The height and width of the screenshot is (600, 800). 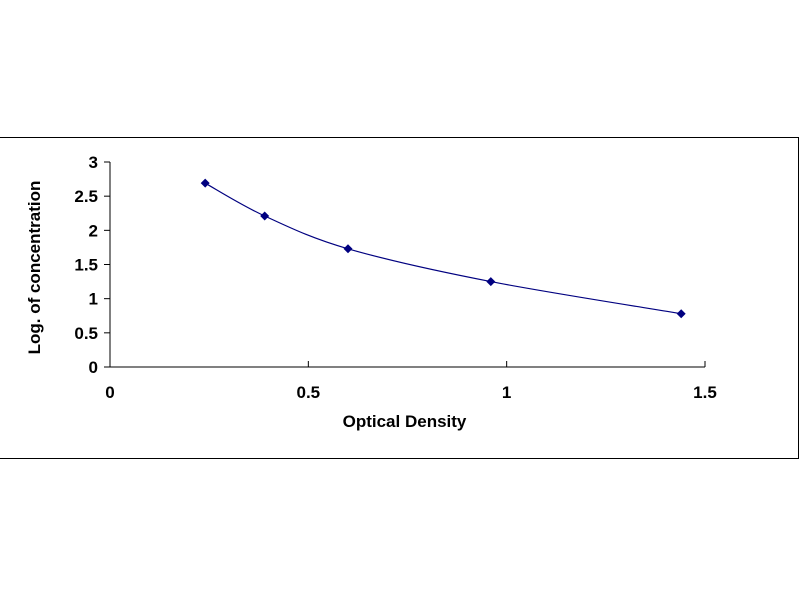 What do you see at coordinates (86, 265) in the screenshot?
I see `y-tick-label: 1.5` at bounding box center [86, 265].